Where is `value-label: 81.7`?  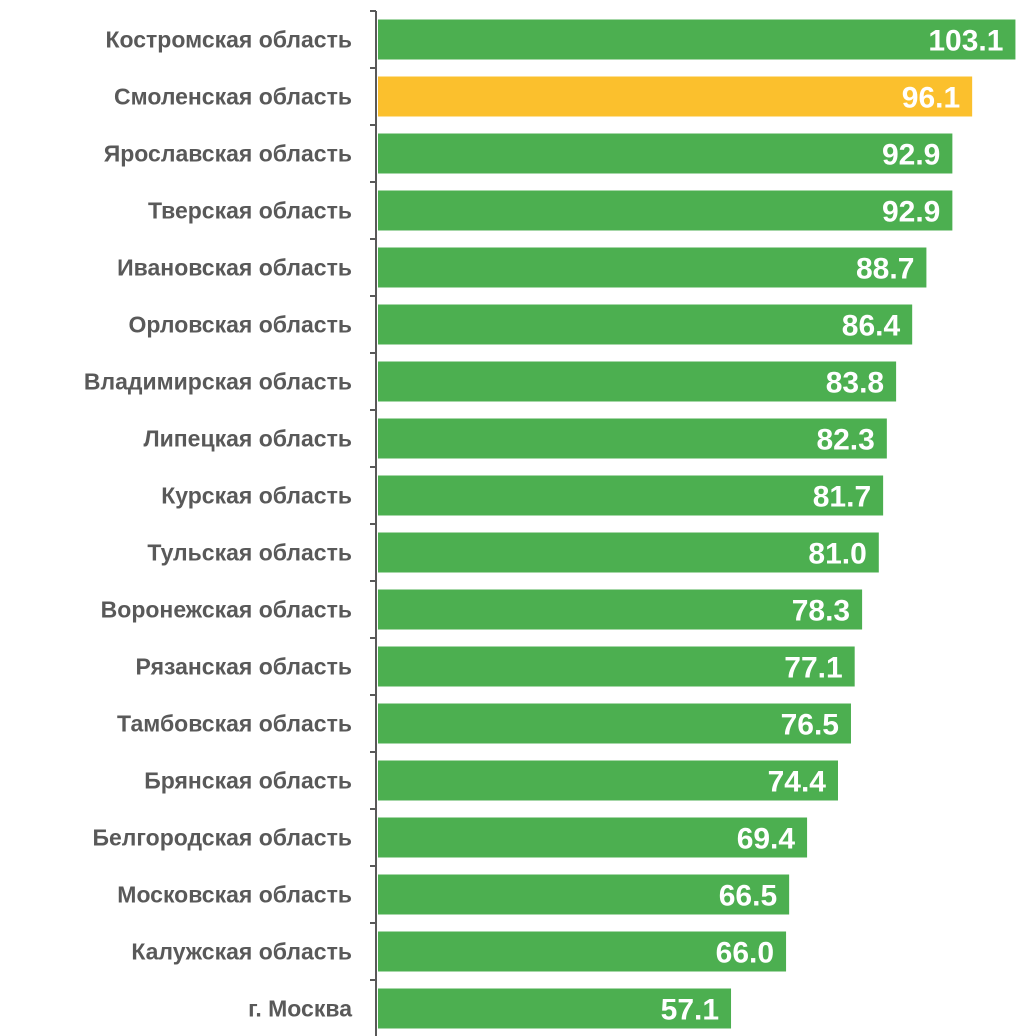 value-label: 81.7 is located at coordinates (842, 497).